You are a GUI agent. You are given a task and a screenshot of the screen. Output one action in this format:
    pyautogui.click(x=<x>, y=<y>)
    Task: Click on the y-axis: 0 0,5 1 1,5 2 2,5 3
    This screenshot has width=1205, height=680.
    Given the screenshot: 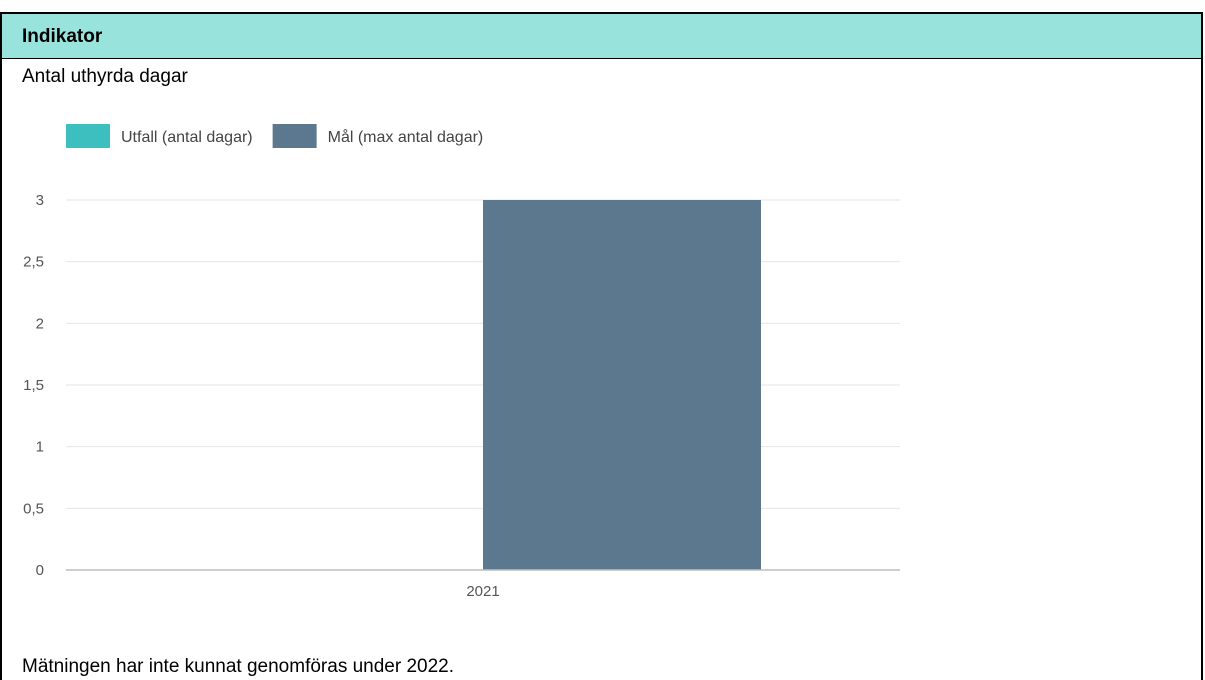 What is the action you would take?
    pyautogui.click(x=33, y=385)
    